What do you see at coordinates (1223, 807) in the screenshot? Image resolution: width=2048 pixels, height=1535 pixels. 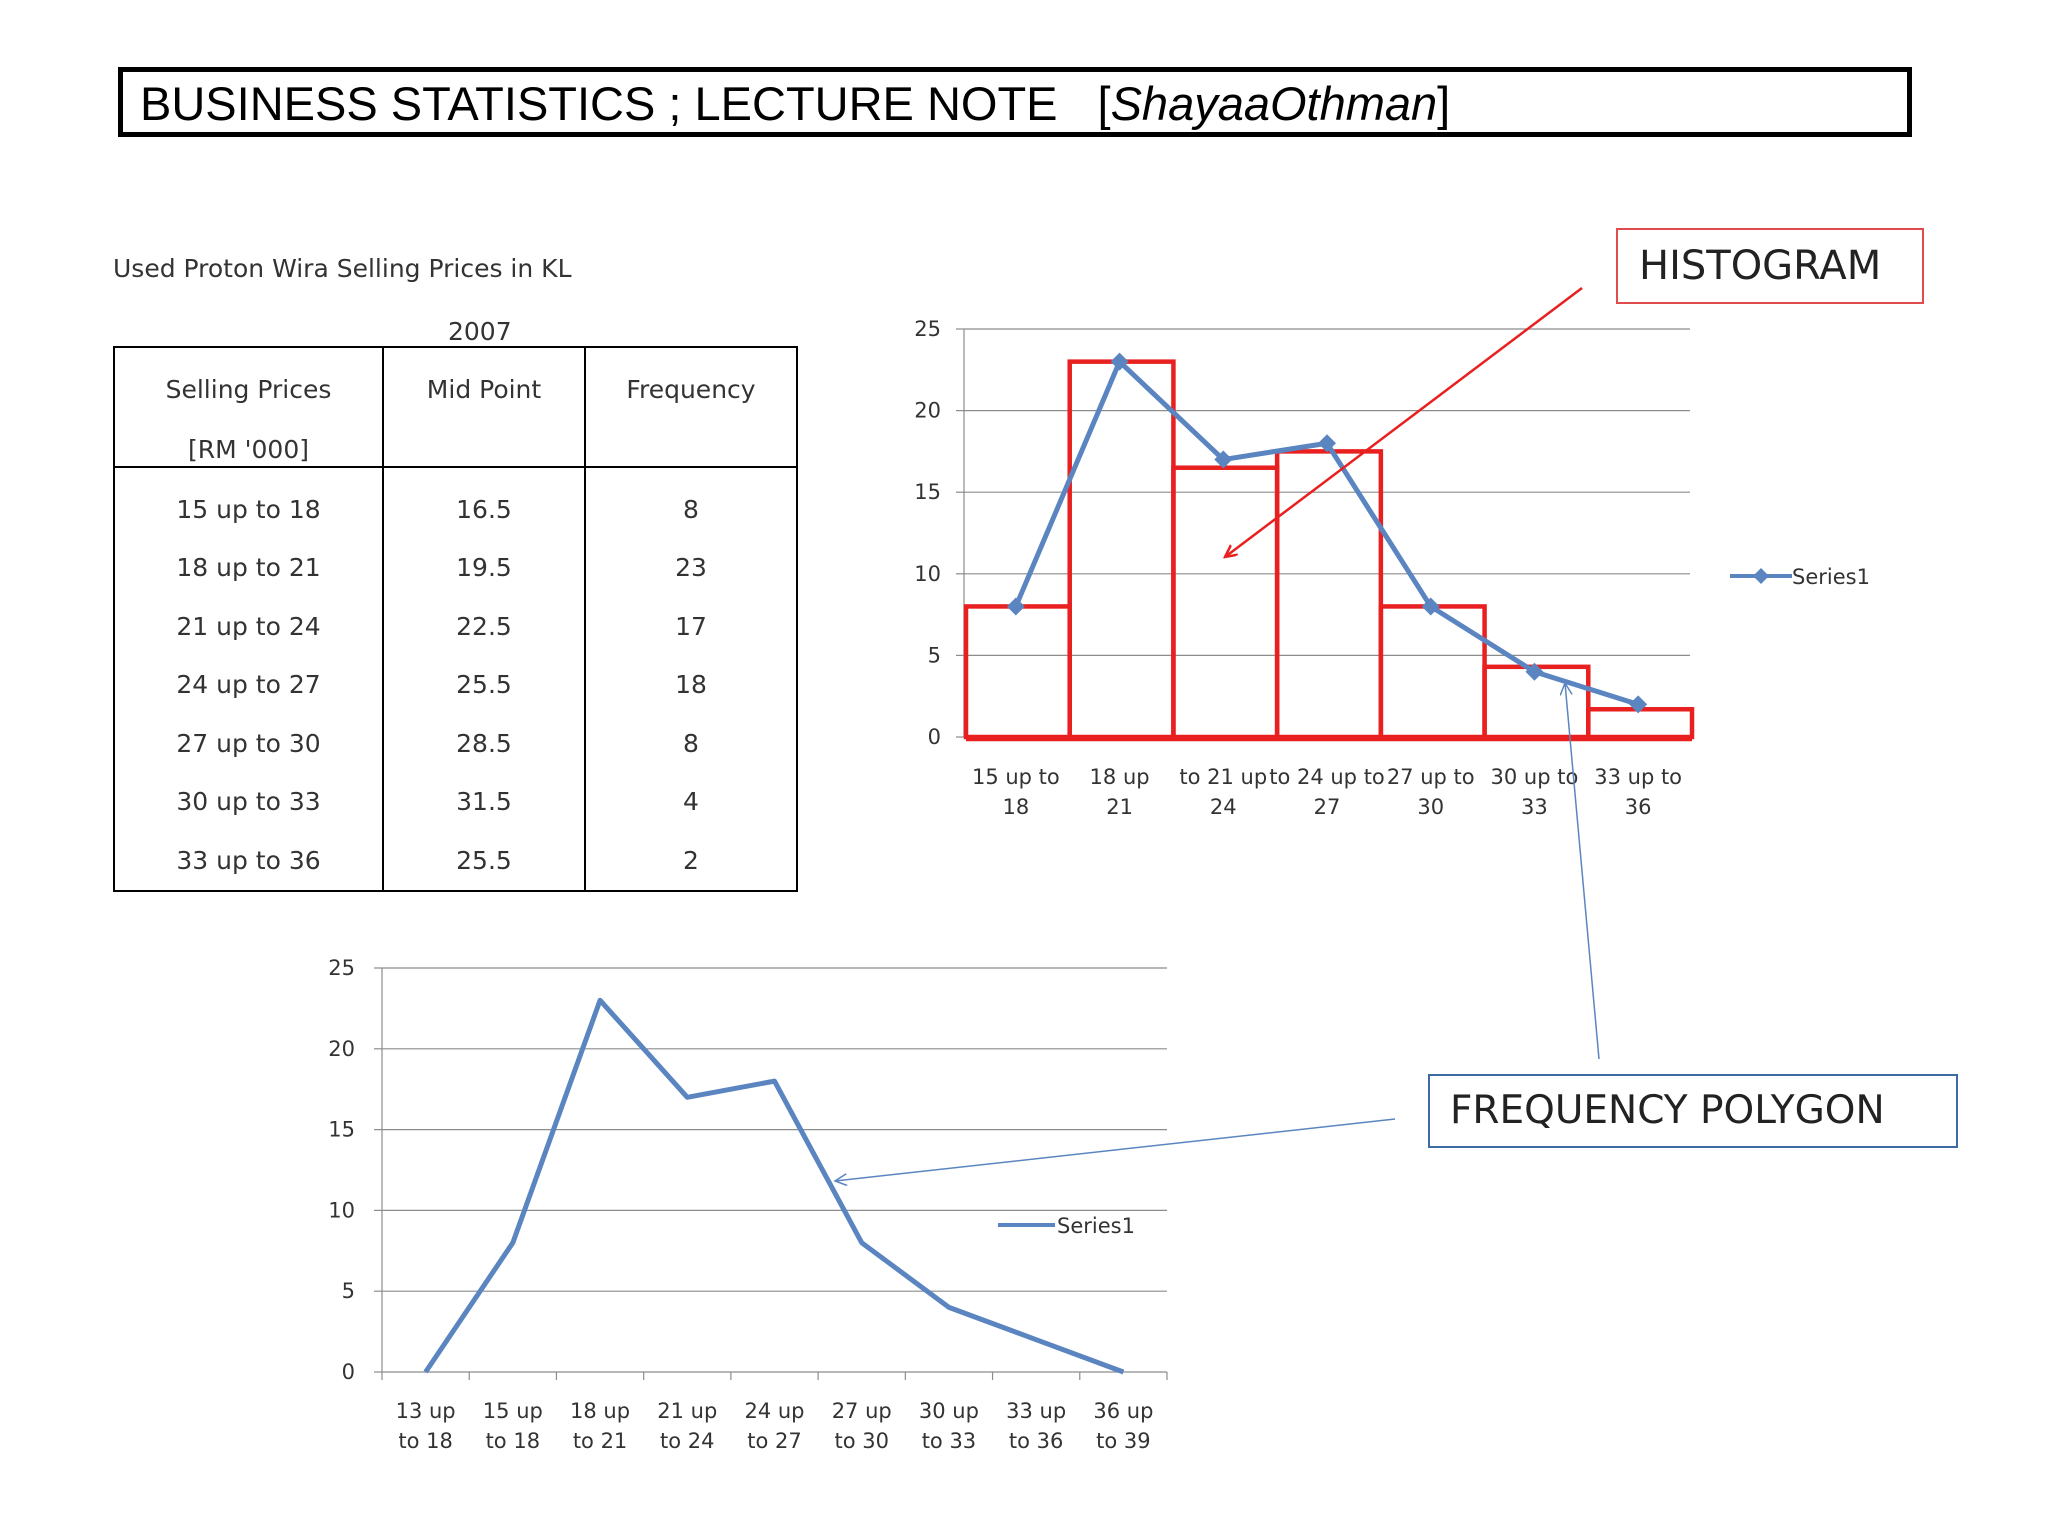 I see `x-tick-label: 24` at bounding box center [1223, 807].